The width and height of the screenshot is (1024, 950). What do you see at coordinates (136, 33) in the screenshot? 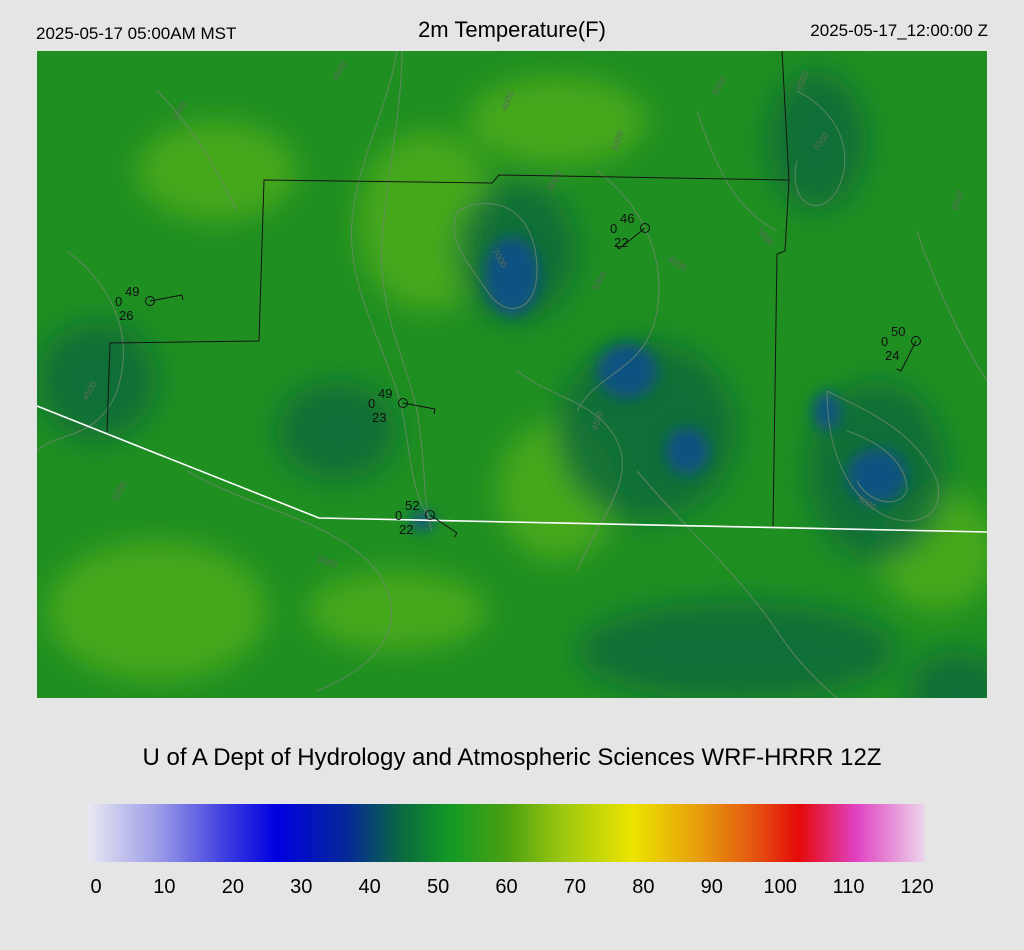
I see `local-time-label: 2025-05-17 05:00AM MST` at bounding box center [136, 33].